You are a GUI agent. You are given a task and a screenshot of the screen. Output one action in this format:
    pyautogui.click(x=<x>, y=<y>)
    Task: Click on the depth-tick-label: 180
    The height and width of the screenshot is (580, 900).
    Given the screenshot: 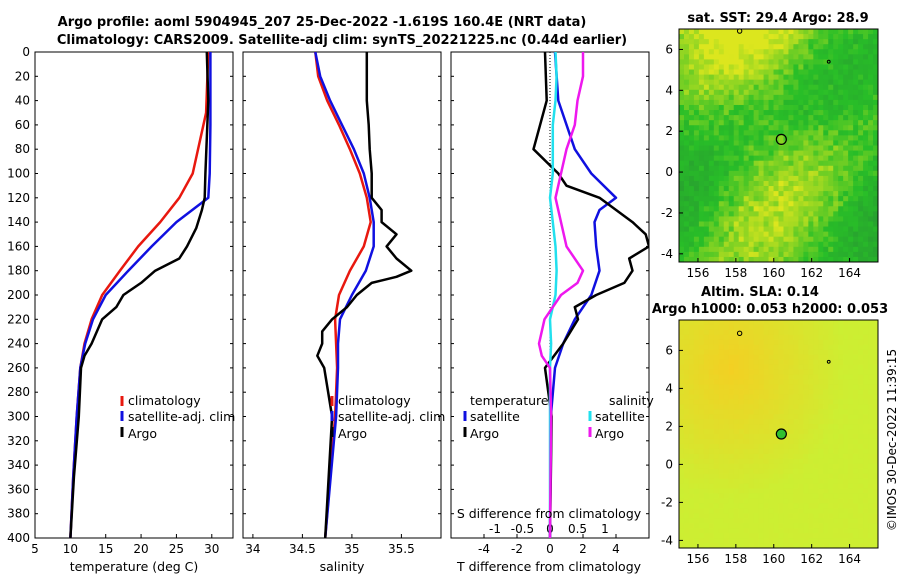 What is the action you would take?
    pyautogui.click(x=18, y=271)
    